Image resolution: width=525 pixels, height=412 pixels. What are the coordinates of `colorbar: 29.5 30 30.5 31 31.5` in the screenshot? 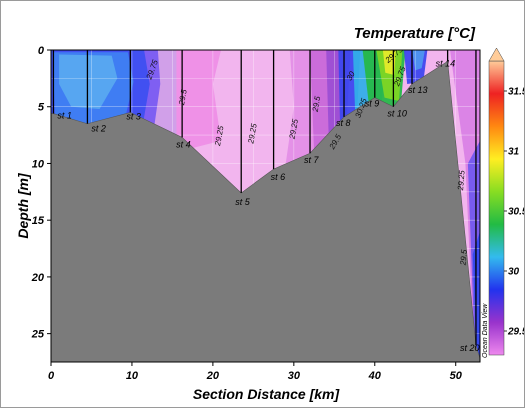 It's located at (506, 201).